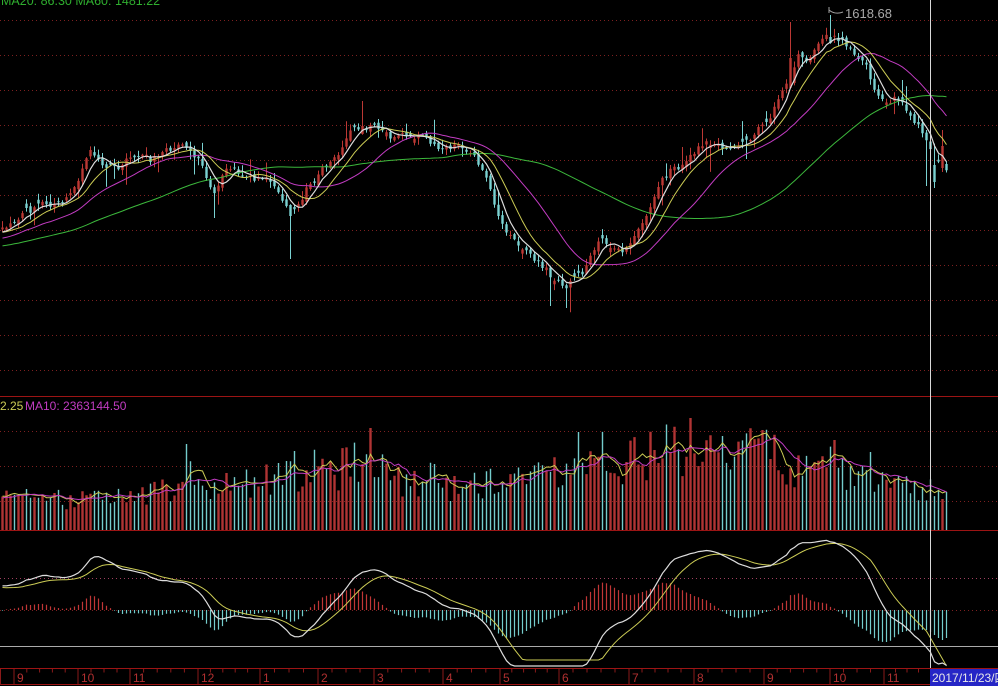 The width and height of the screenshot is (998, 686). Describe the element at coordinates (380, 678) in the screenshot. I see `svg-text: 3` at that location.